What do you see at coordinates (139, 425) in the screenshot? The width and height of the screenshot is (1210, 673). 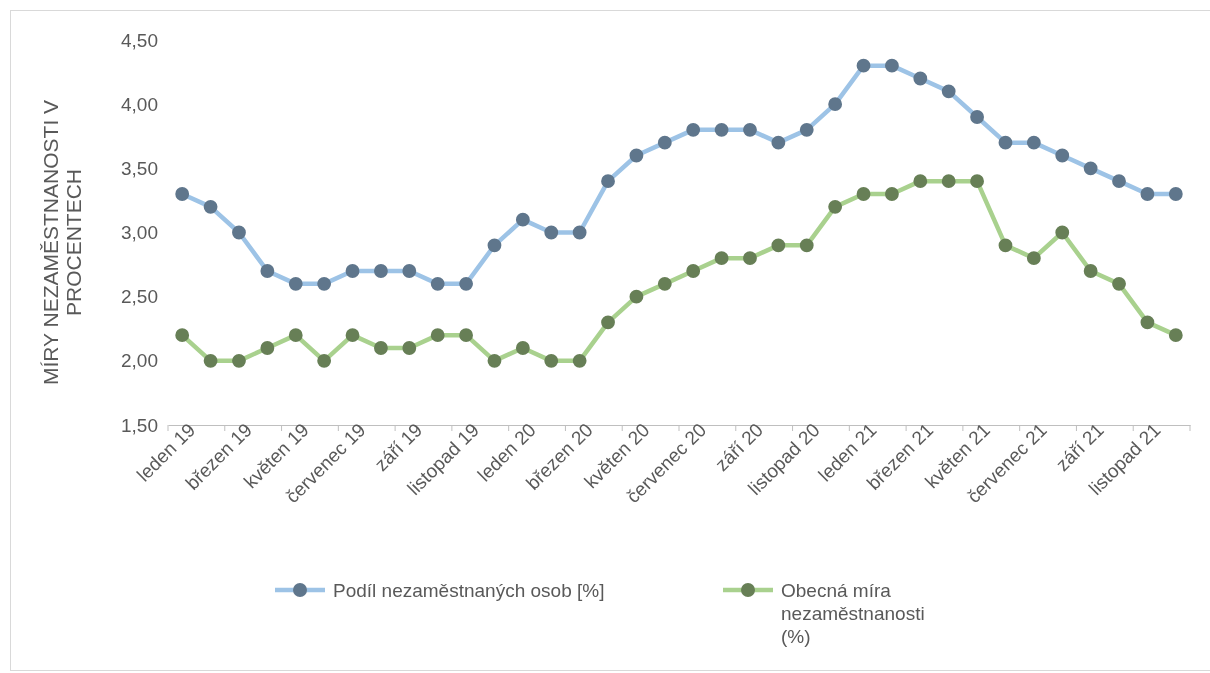 I see `y-tick-label: 1,50` at bounding box center [139, 425].